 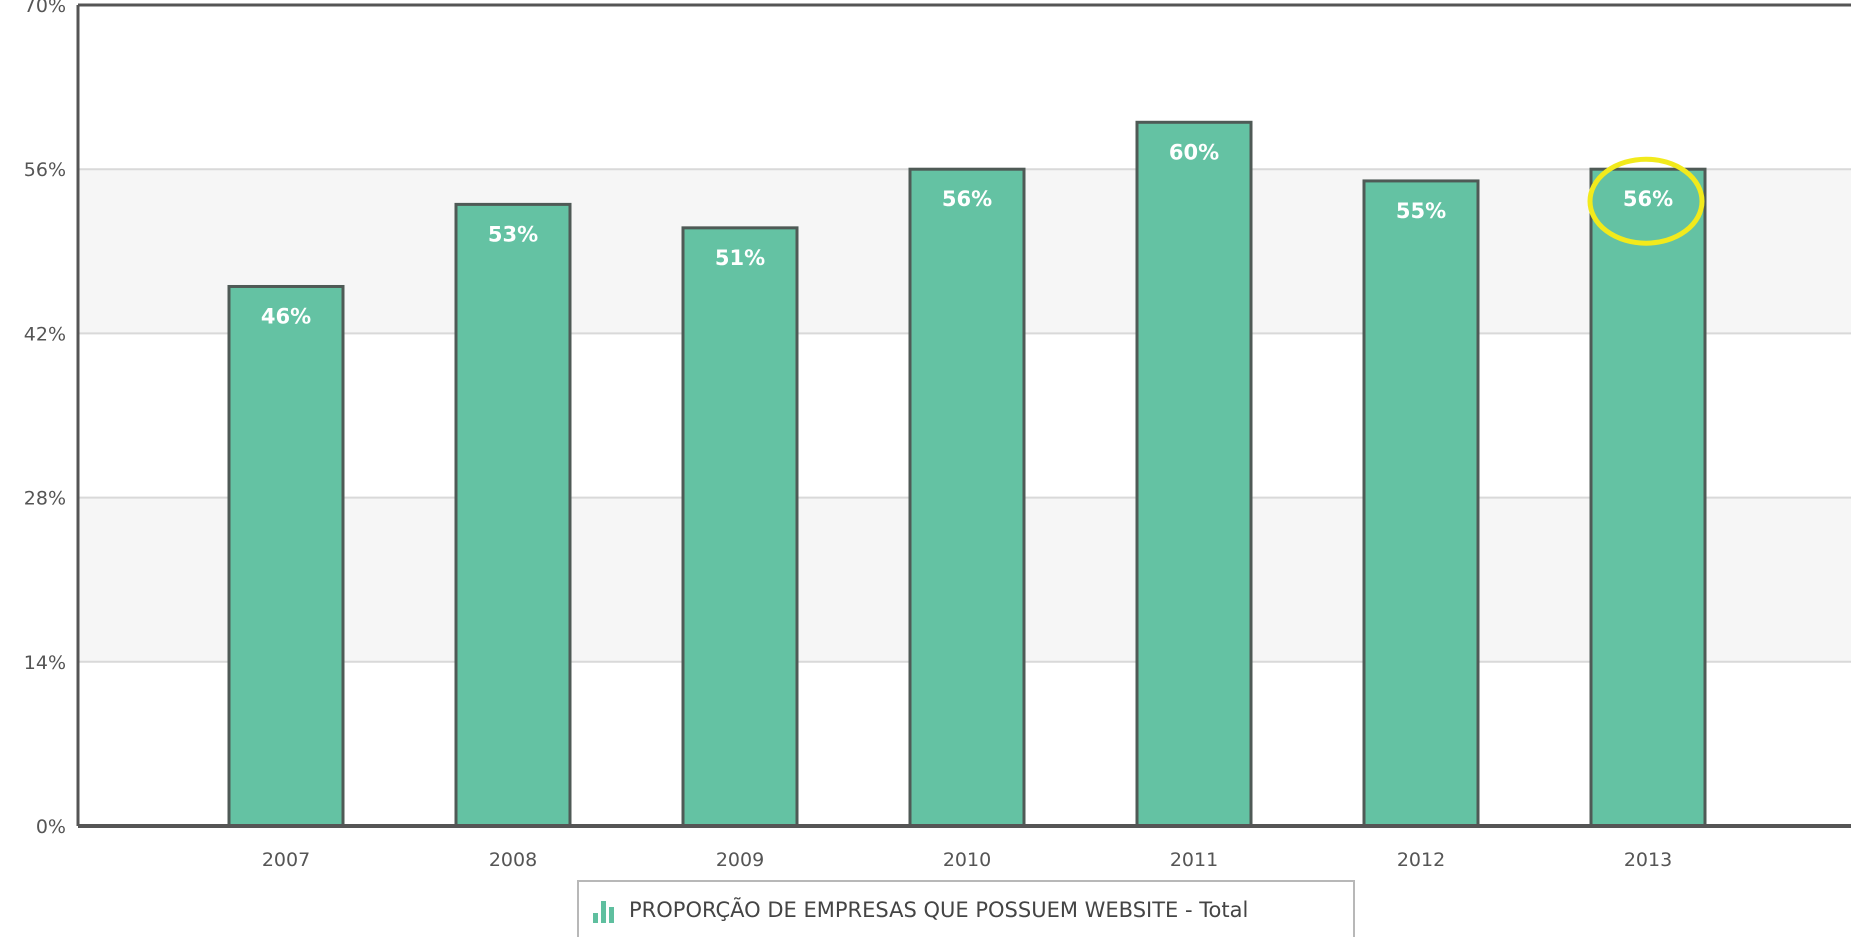 What do you see at coordinates (740, 860) in the screenshot?
I see `x-tick-label: 2009` at bounding box center [740, 860].